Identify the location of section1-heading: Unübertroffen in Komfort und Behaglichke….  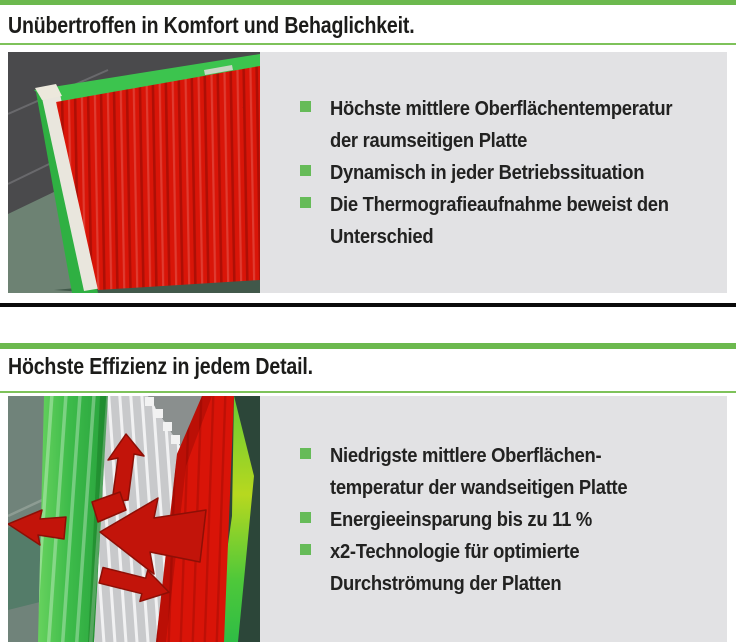
(211, 25).